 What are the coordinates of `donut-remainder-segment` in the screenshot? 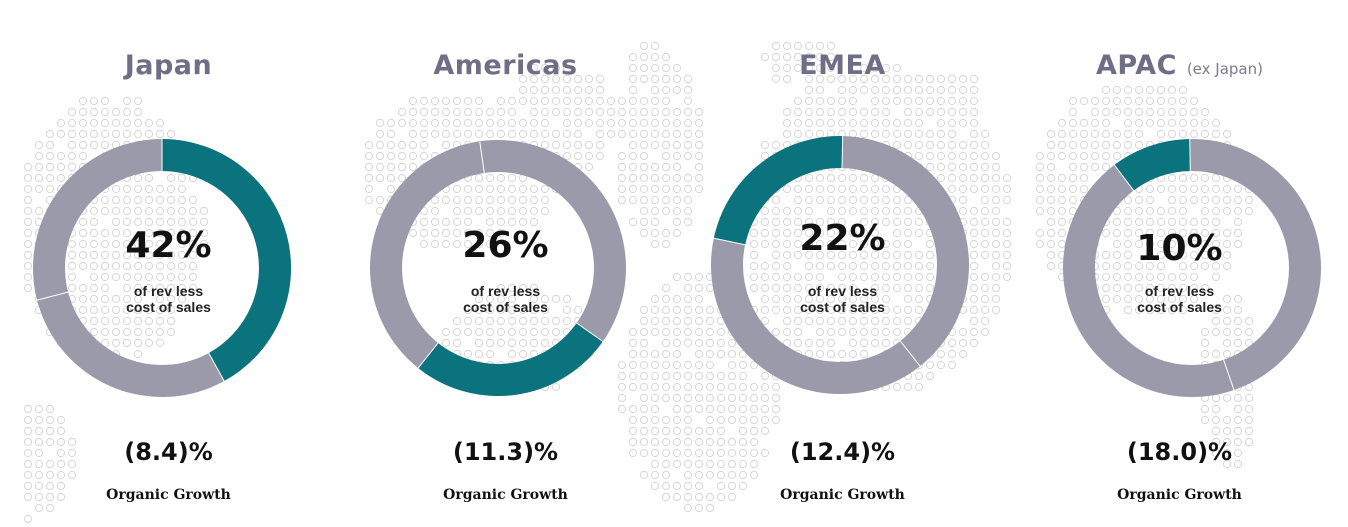 It's located at (1192, 268).